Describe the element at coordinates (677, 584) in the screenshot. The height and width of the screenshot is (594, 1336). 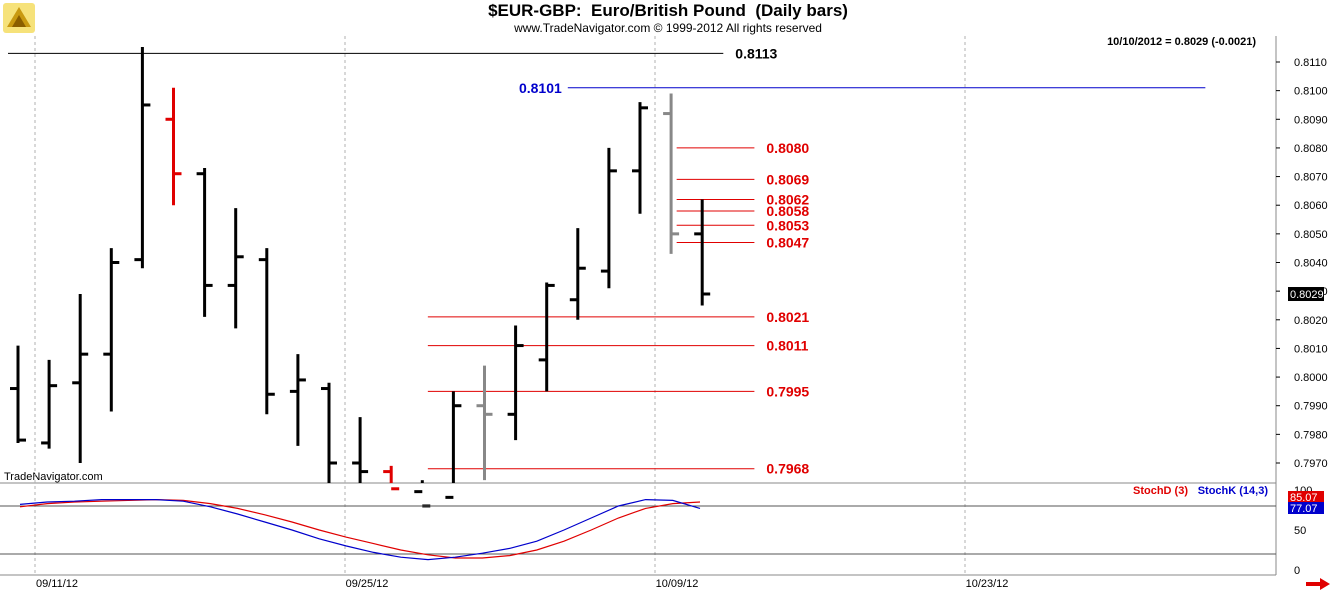
I see `x-tick-label: 10/09/12` at that location.